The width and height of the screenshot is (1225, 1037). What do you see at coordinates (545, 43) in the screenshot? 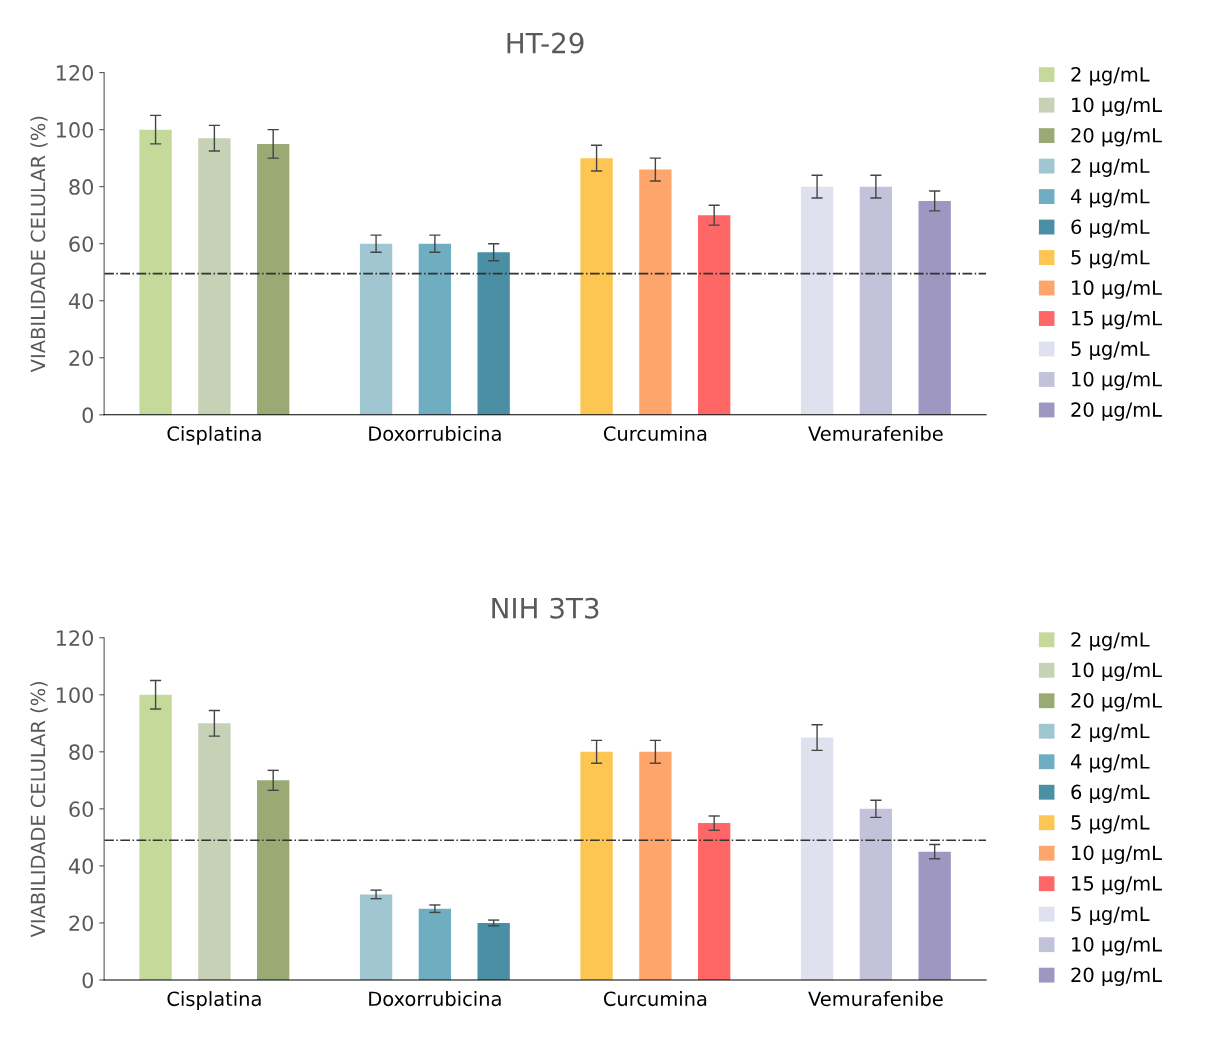
I see `chart-title: HT-29` at bounding box center [545, 43].